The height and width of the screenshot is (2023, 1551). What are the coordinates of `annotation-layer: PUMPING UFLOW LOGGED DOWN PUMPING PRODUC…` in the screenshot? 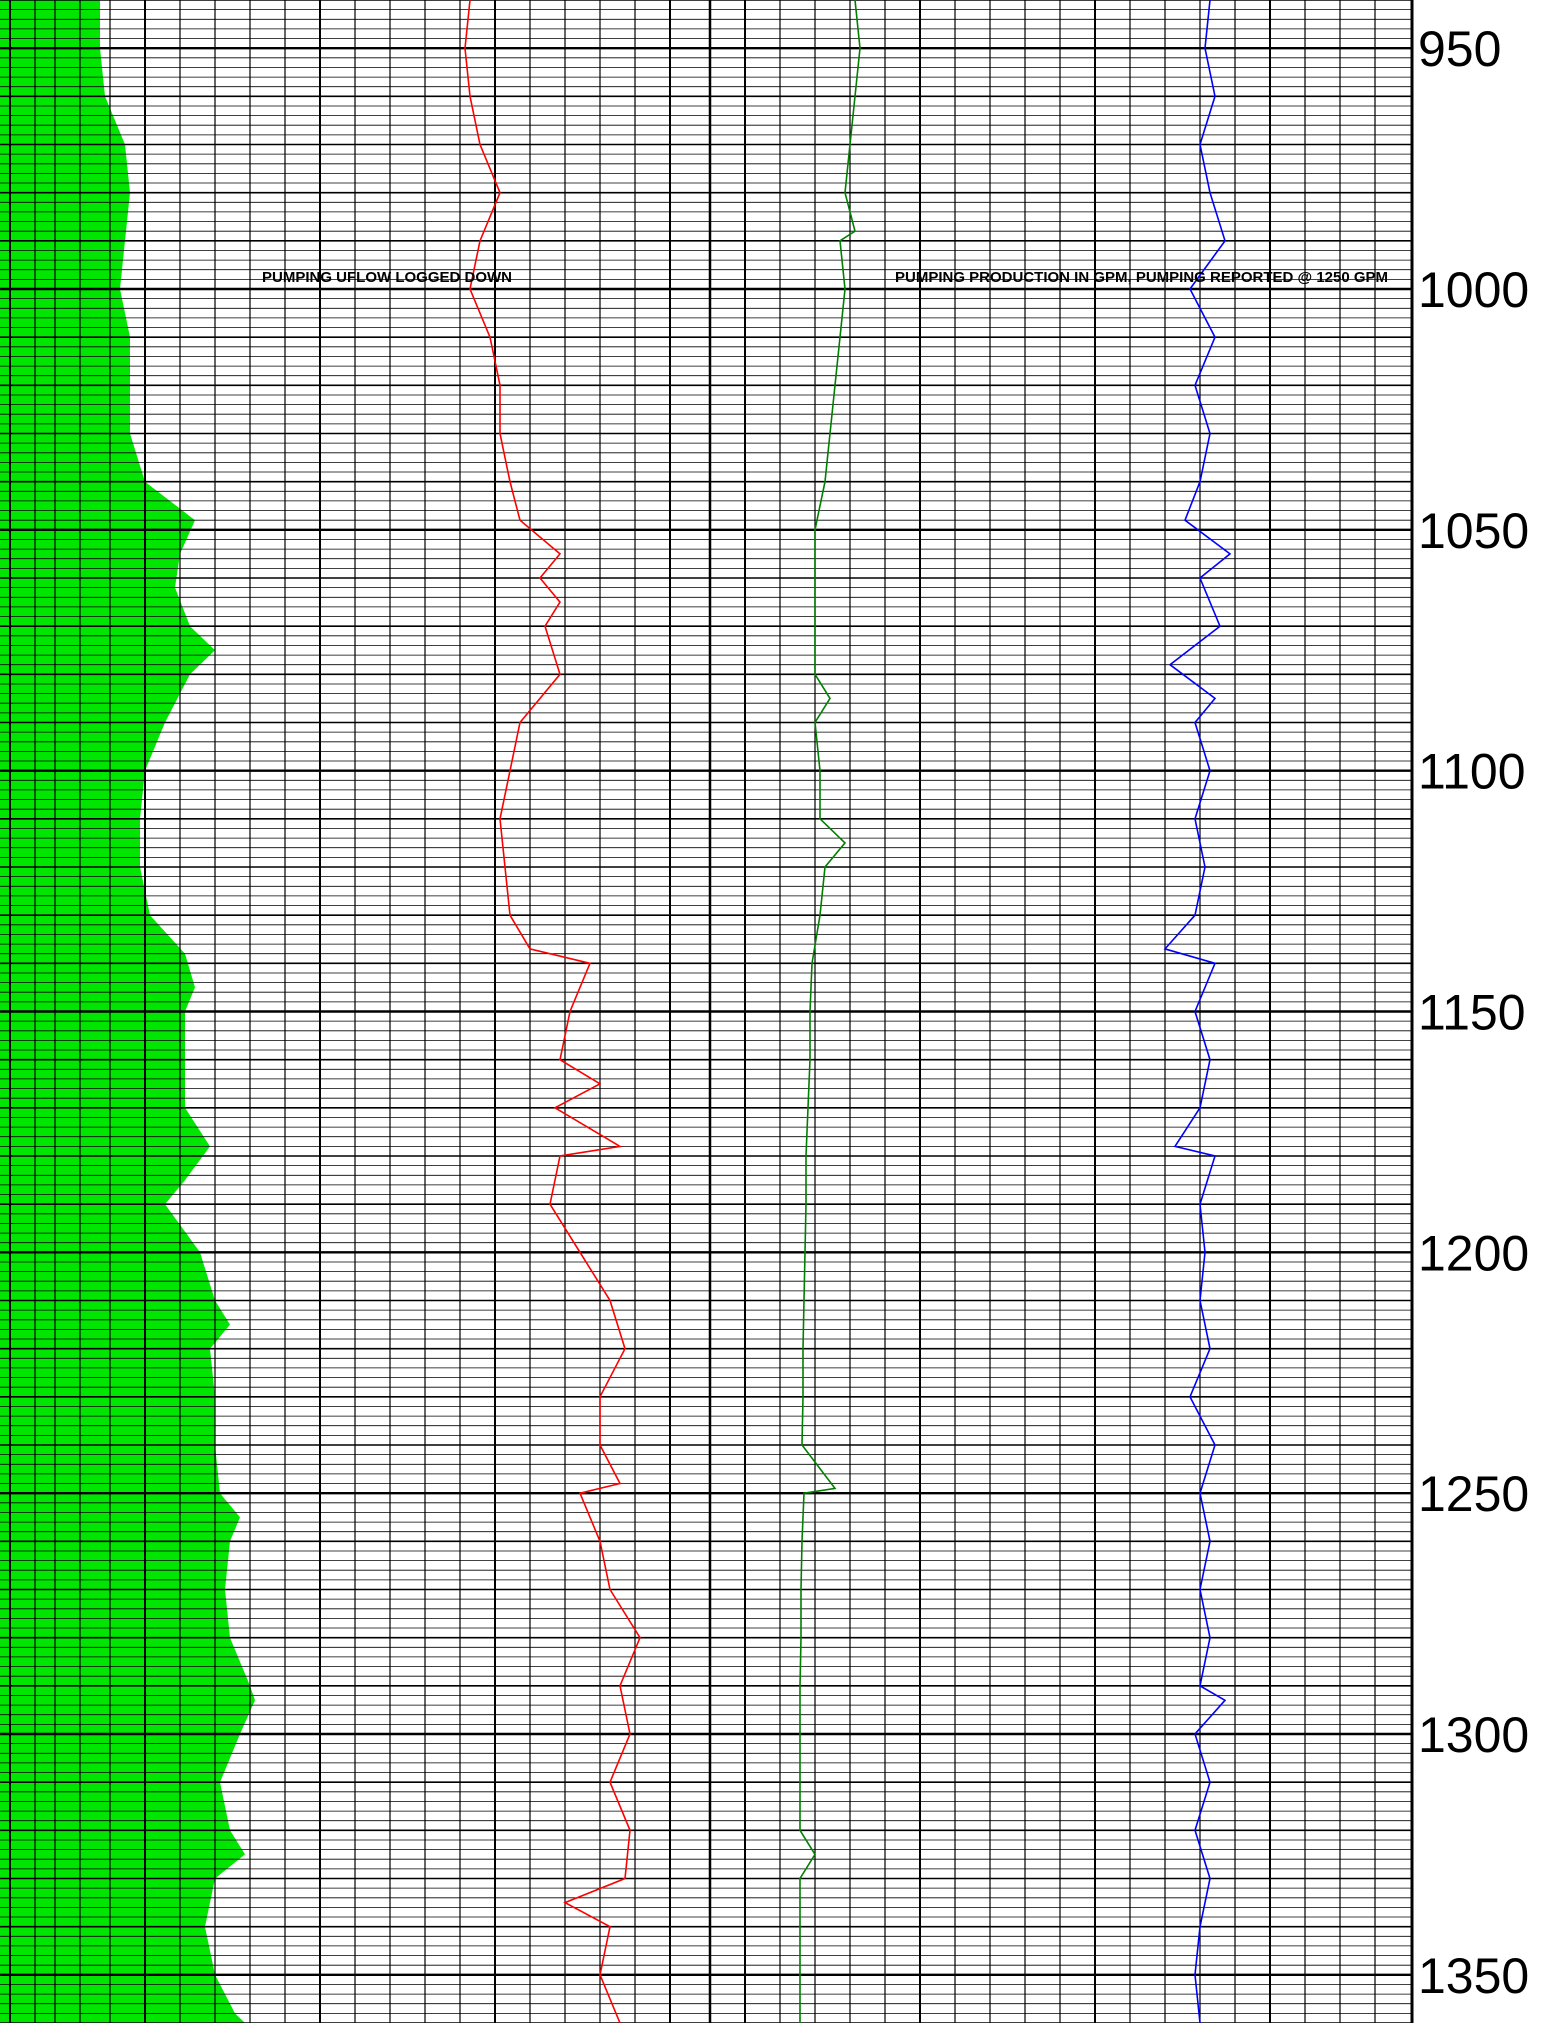 It's located at (825, 277).